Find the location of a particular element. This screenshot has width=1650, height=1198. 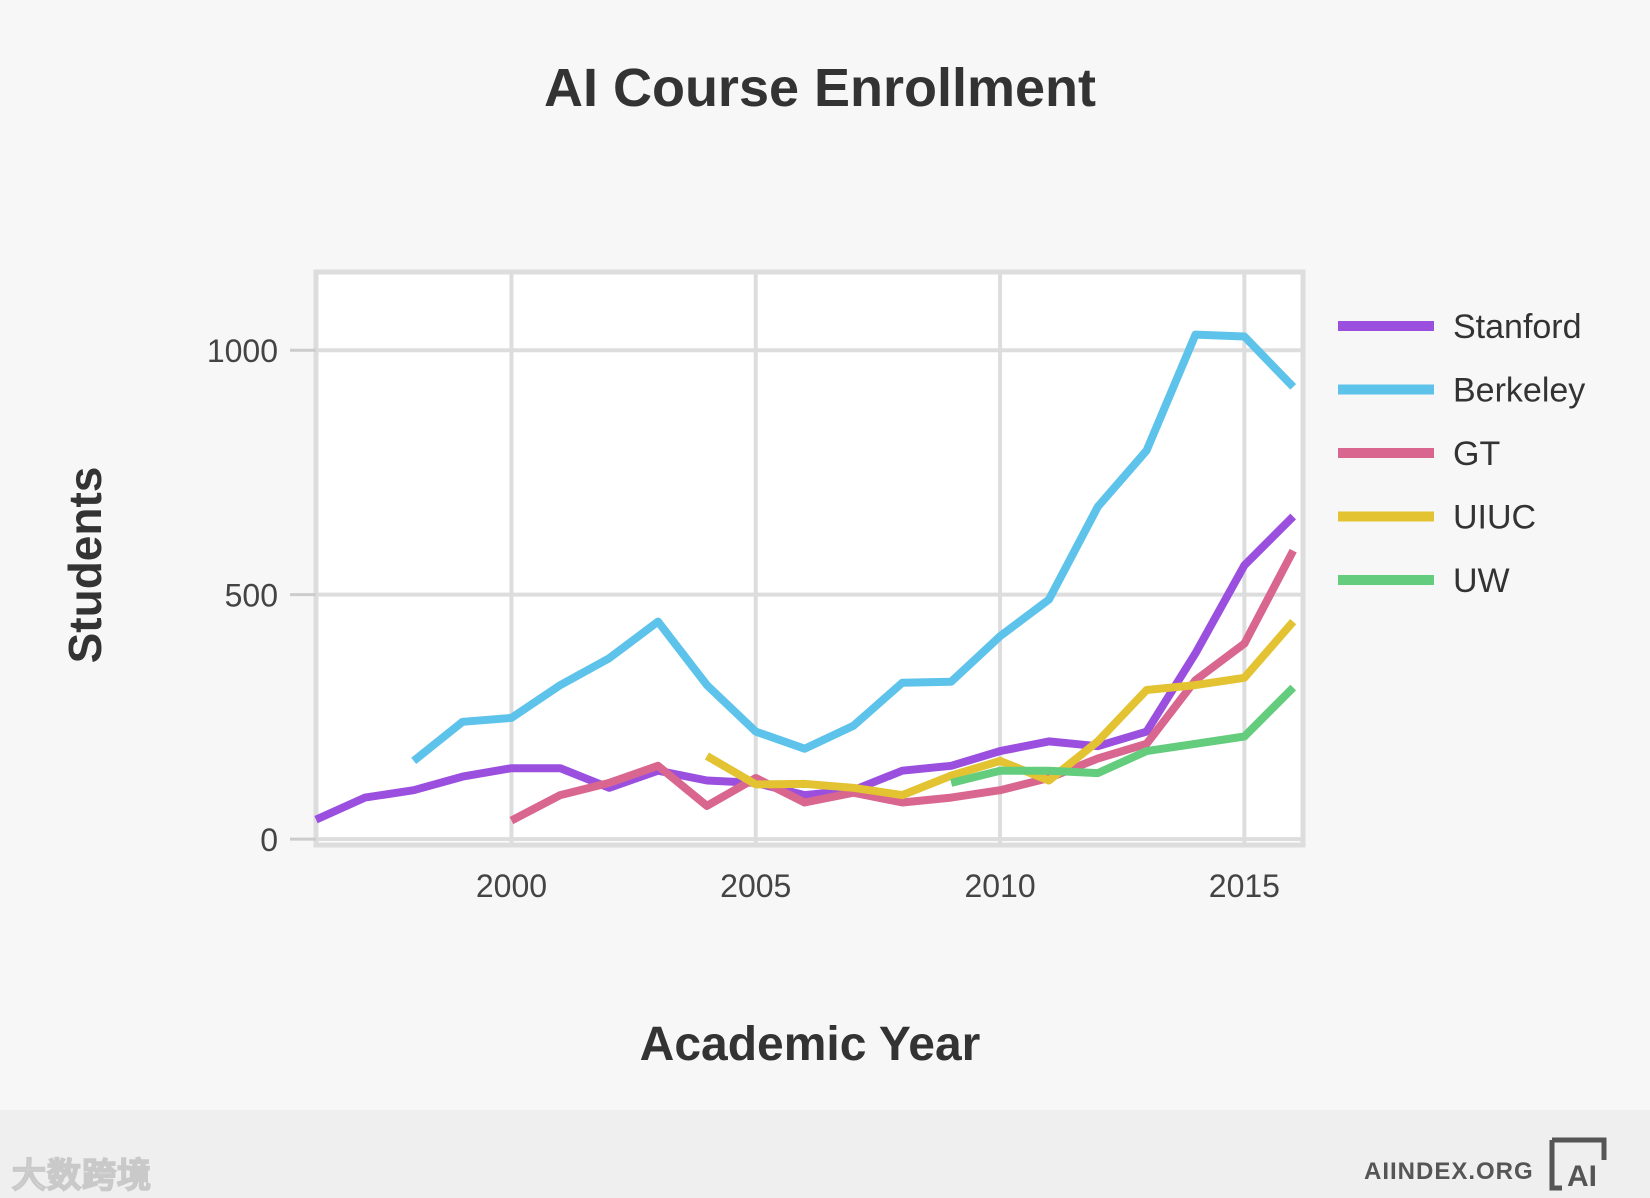

series-line-uiuc is located at coordinates (1000, 709).